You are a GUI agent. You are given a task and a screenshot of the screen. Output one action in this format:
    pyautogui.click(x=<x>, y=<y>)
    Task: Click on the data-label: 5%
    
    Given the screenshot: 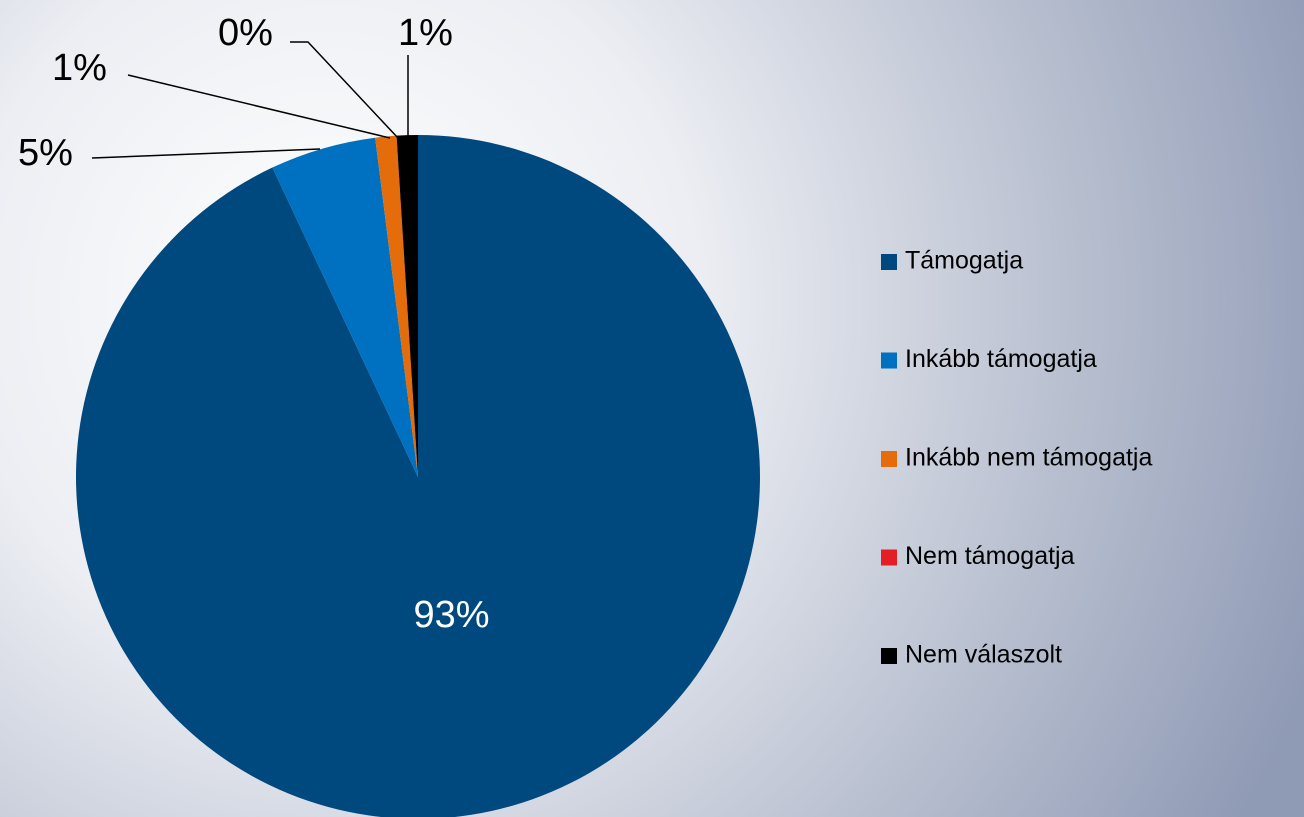 What is the action you would take?
    pyautogui.click(x=45, y=153)
    